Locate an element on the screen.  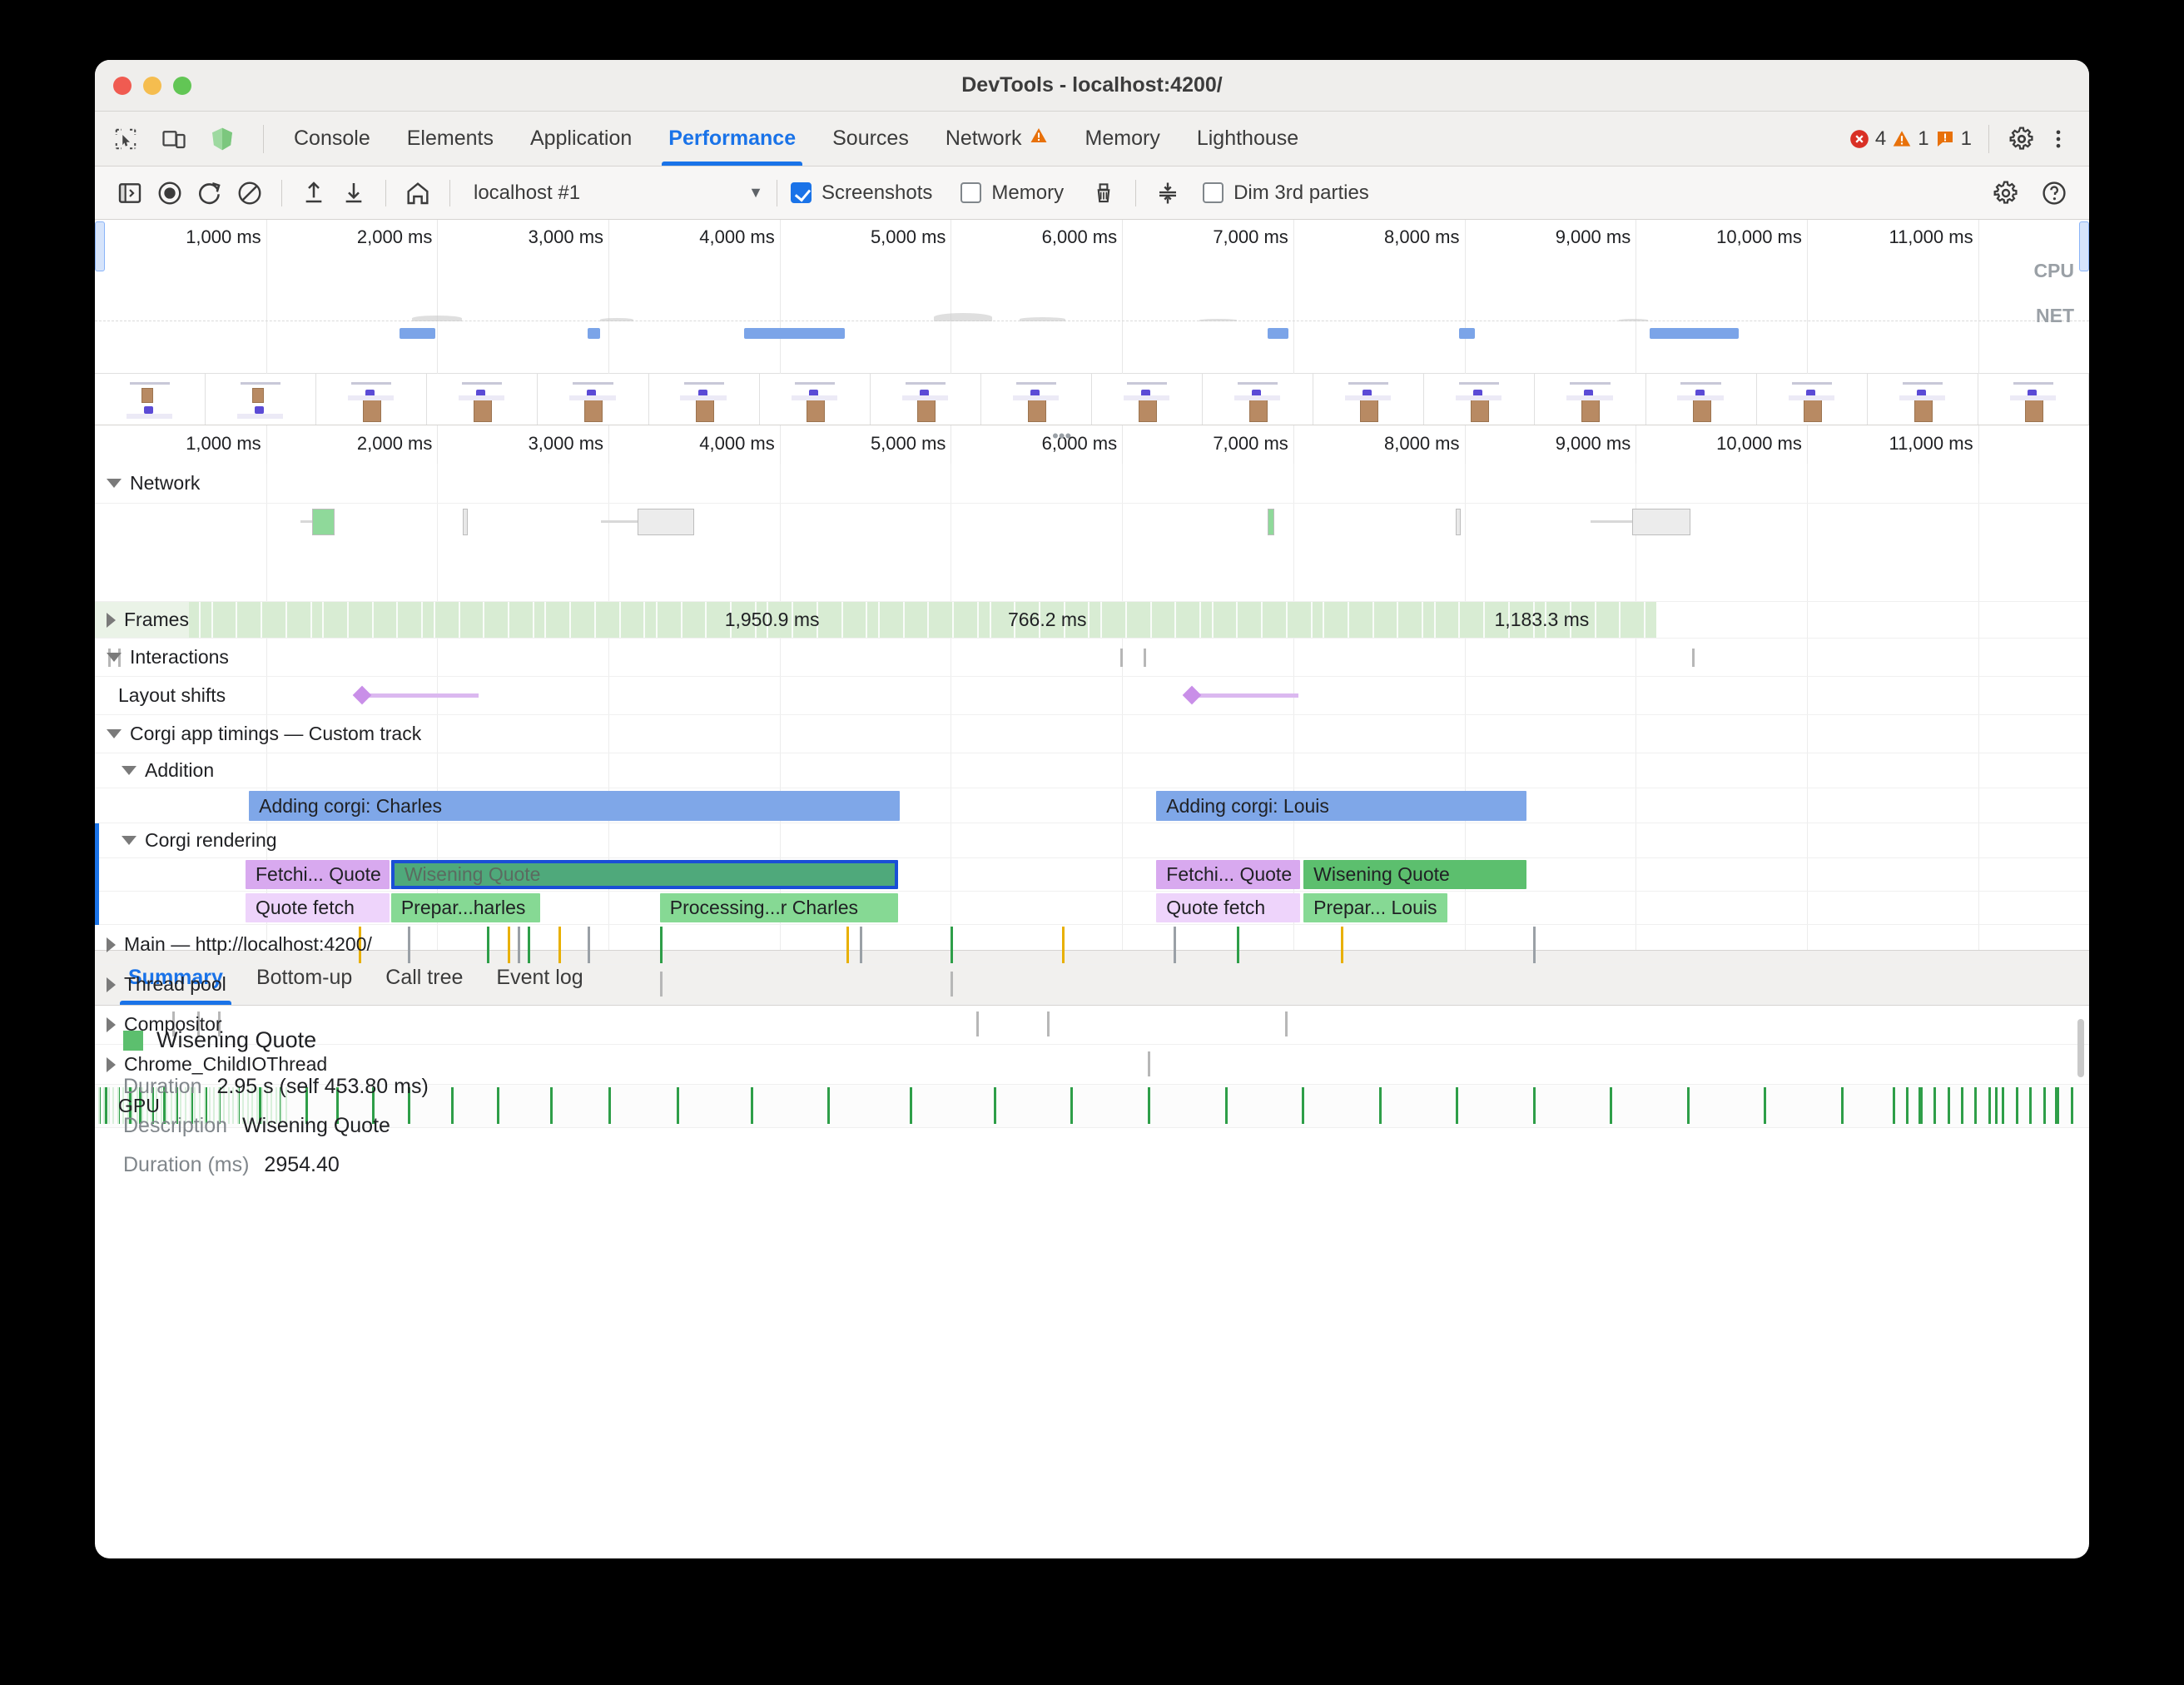
frame-duration-label: 1,183.3 ms is located at coordinates (1542, 619).